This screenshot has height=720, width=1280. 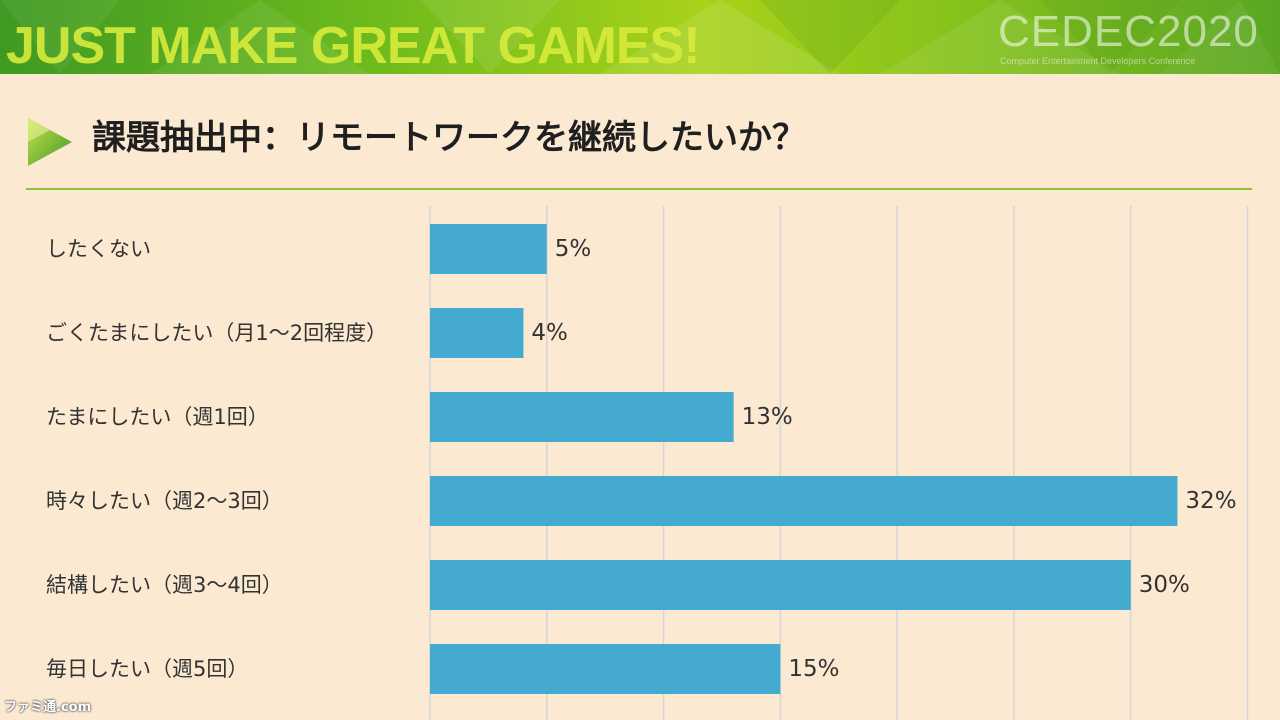 I want to click on category-label: したくない, so click(x=98, y=249).